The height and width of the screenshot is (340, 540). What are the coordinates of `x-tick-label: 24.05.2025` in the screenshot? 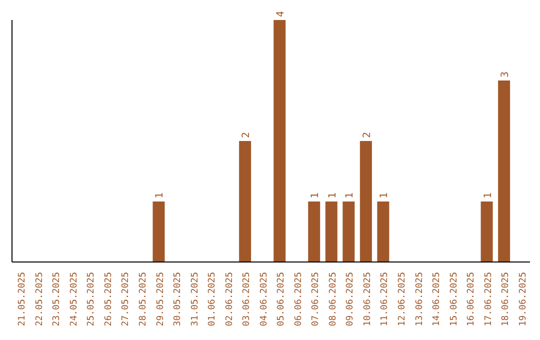 It's located at (74, 299).